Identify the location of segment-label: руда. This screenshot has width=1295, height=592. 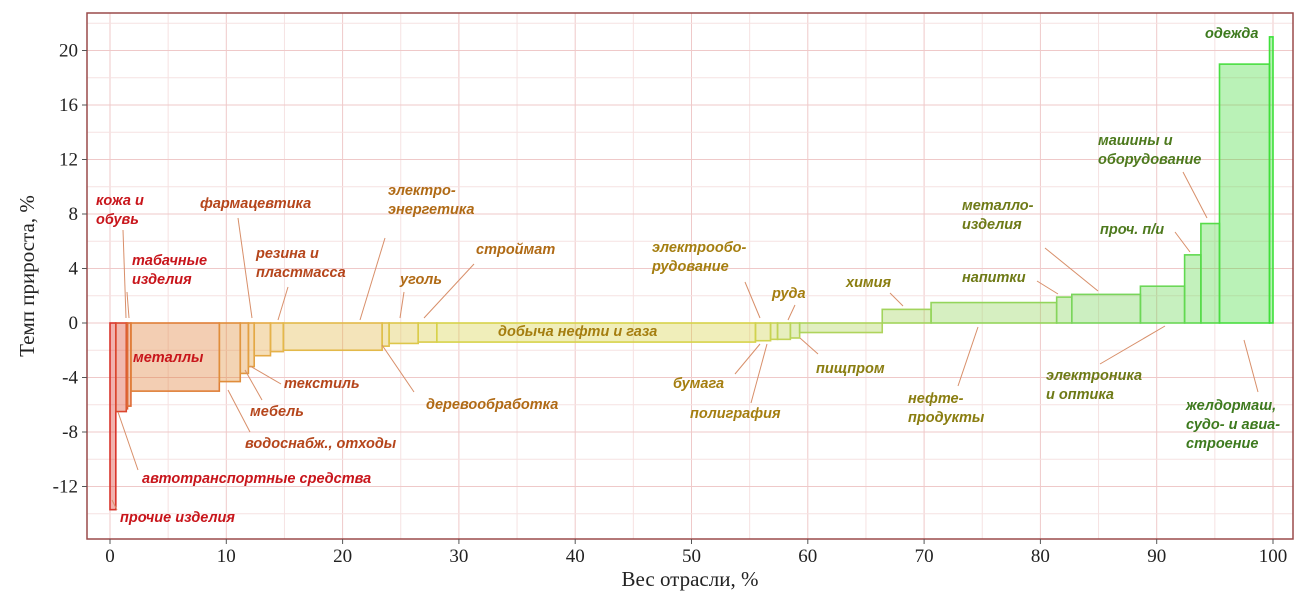
(788, 294).